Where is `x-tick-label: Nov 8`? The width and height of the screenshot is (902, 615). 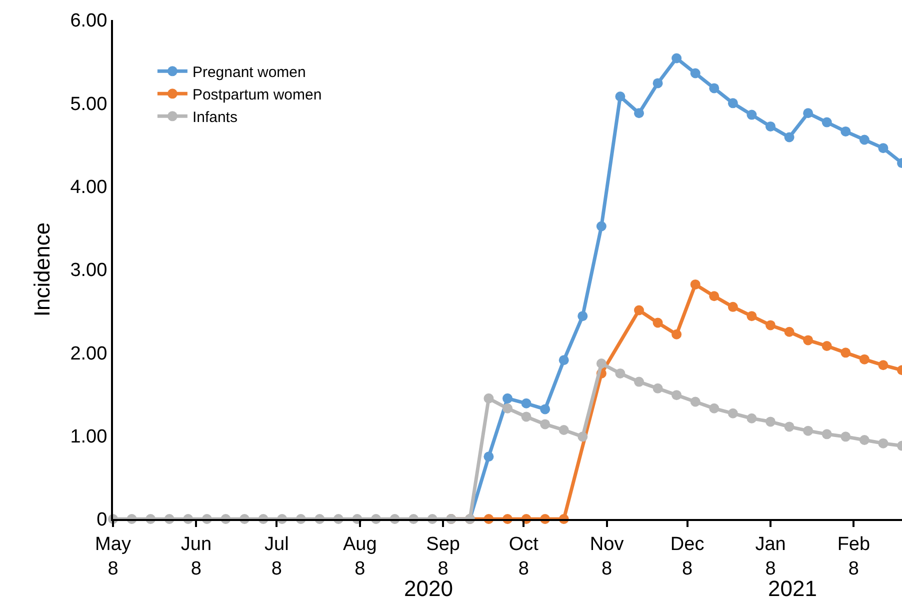 x-tick-label: Nov 8 is located at coordinates (607, 557).